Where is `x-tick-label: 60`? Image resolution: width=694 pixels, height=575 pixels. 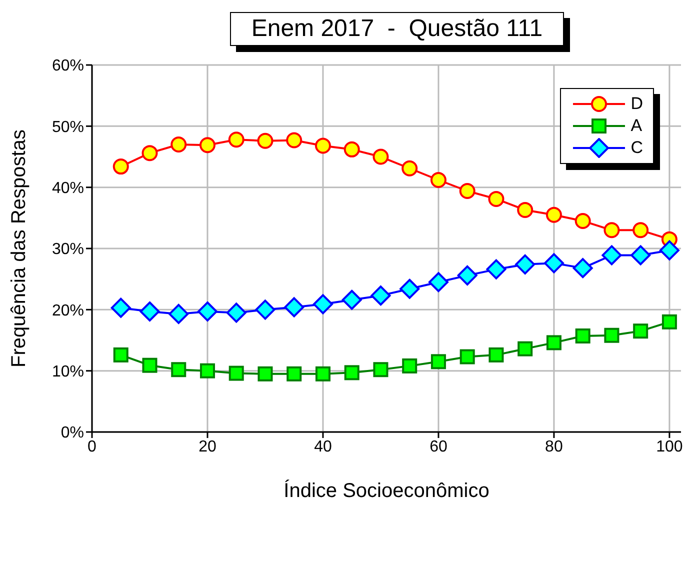
x-tick-label: 60 is located at coordinates (439, 447).